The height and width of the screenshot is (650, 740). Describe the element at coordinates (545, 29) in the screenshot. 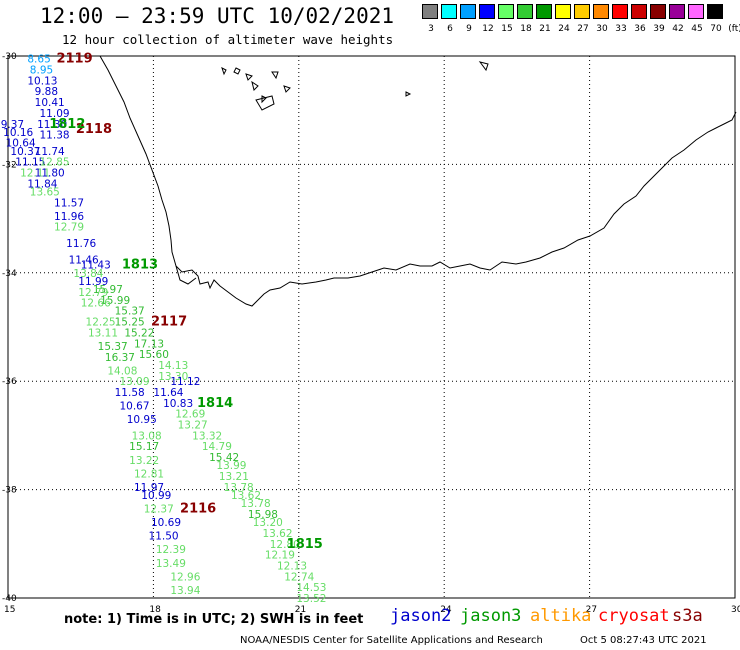

I see `legend-label: 21` at that location.